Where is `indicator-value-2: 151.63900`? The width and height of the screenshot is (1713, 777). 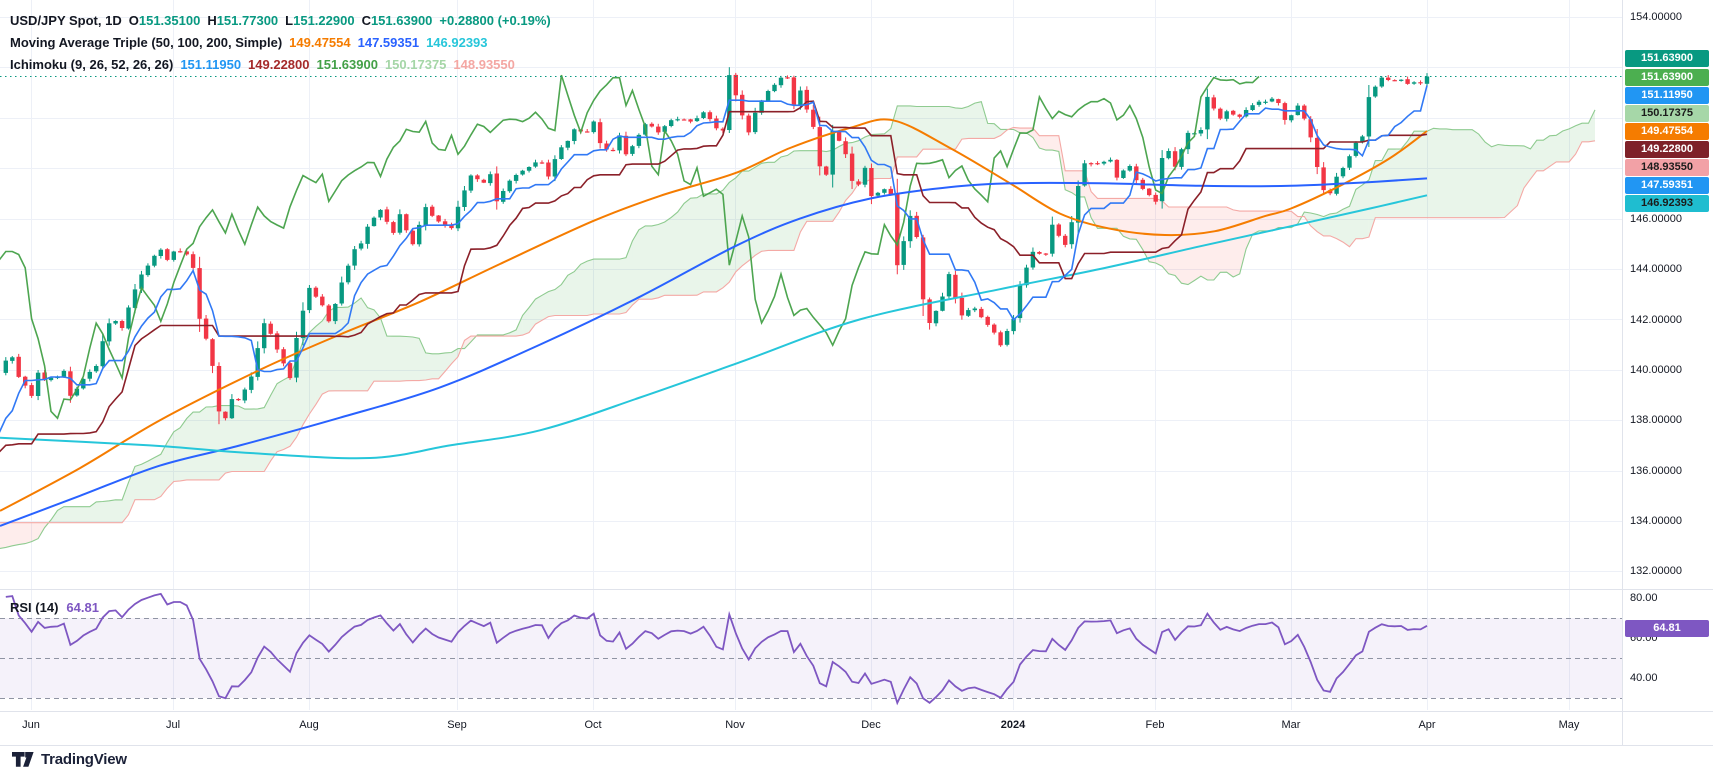 indicator-value-2: 151.63900 is located at coordinates (347, 64).